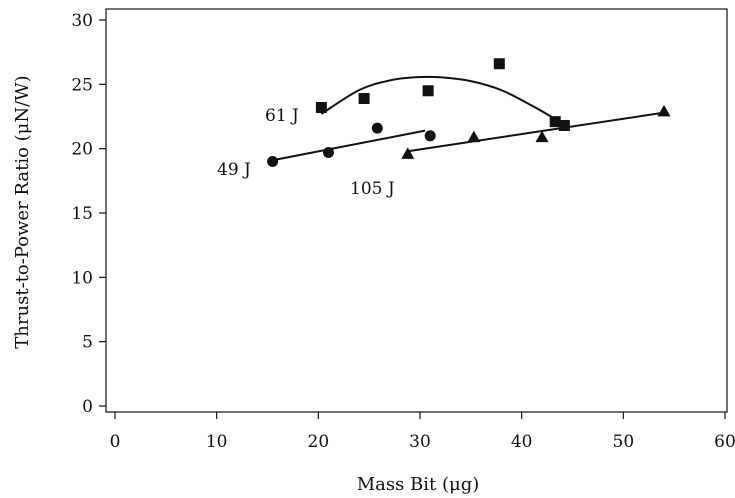 Image resolution: width=735 pixels, height=498 pixels. Describe the element at coordinates (87, 407) in the screenshot. I see `y-tick-label-0: 0` at that location.